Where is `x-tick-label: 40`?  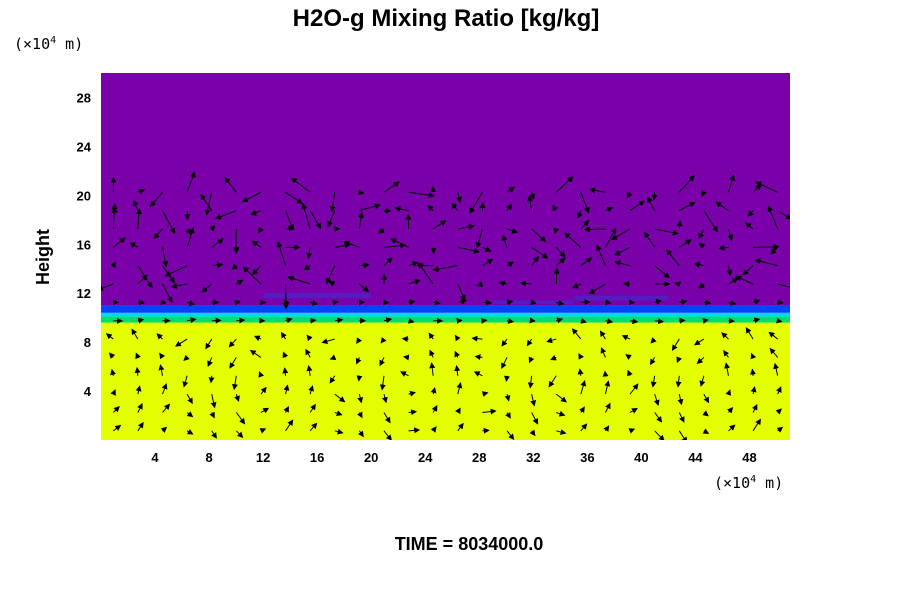 x-tick-label: 40 is located at coordinates (641, 457).